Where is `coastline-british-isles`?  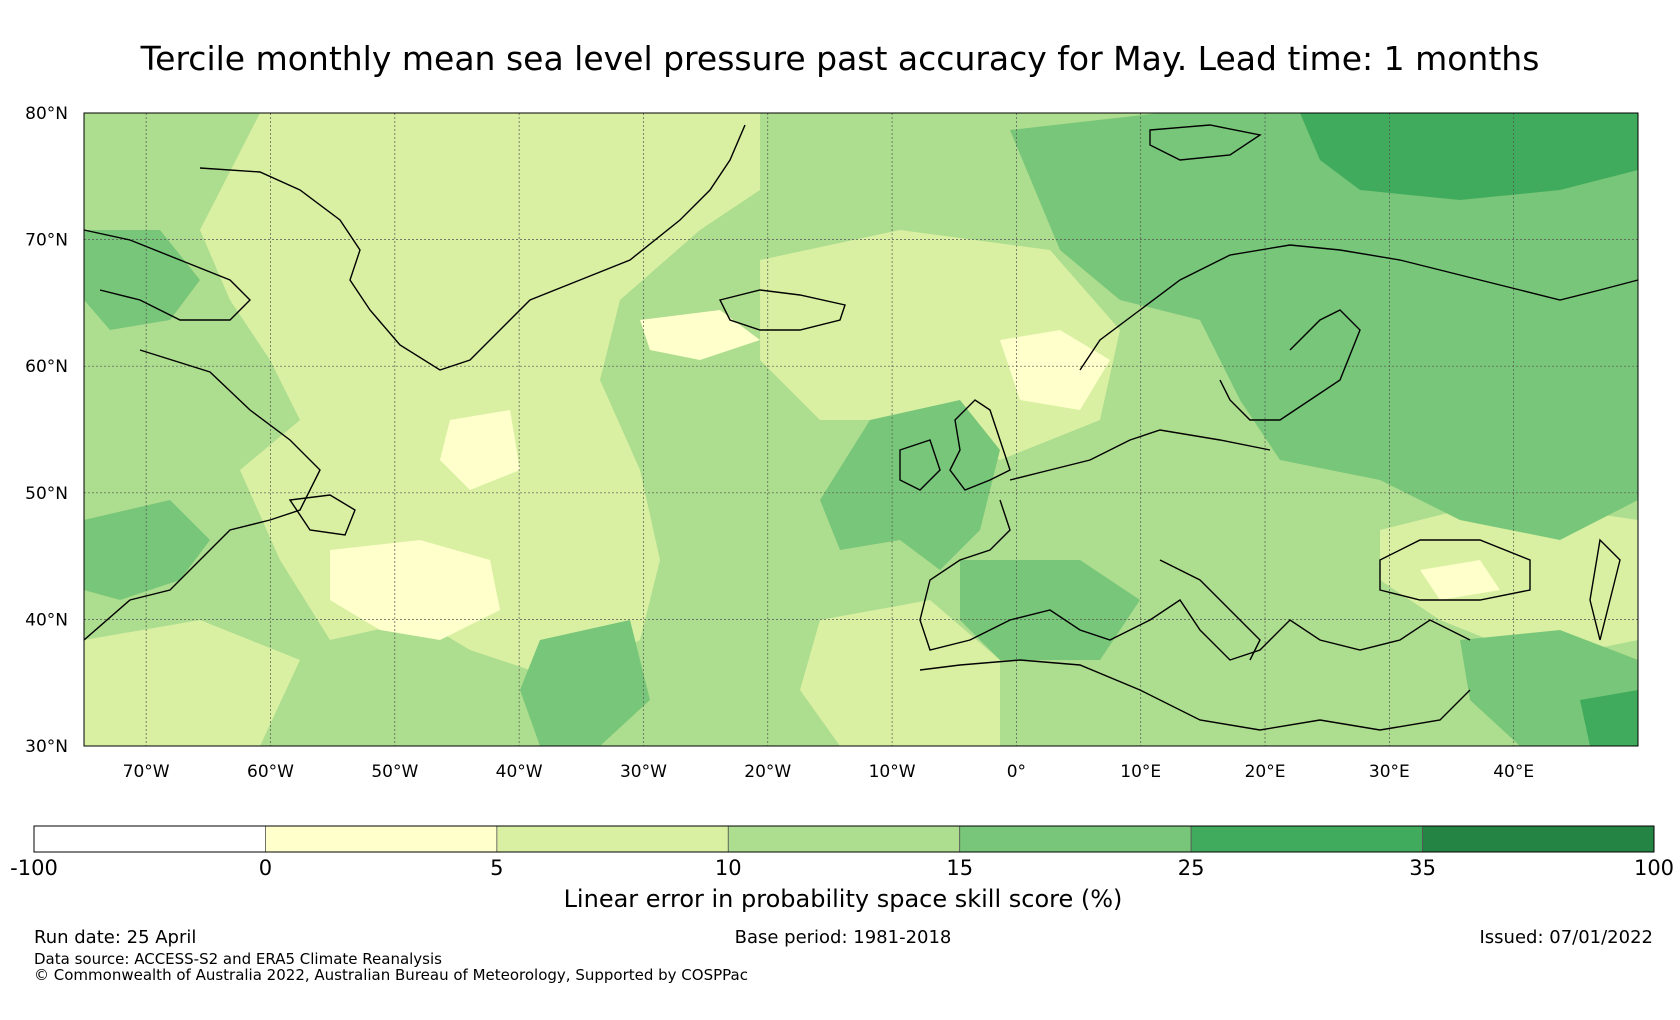 coastline-british-isles is located at coordinates (955, 445).